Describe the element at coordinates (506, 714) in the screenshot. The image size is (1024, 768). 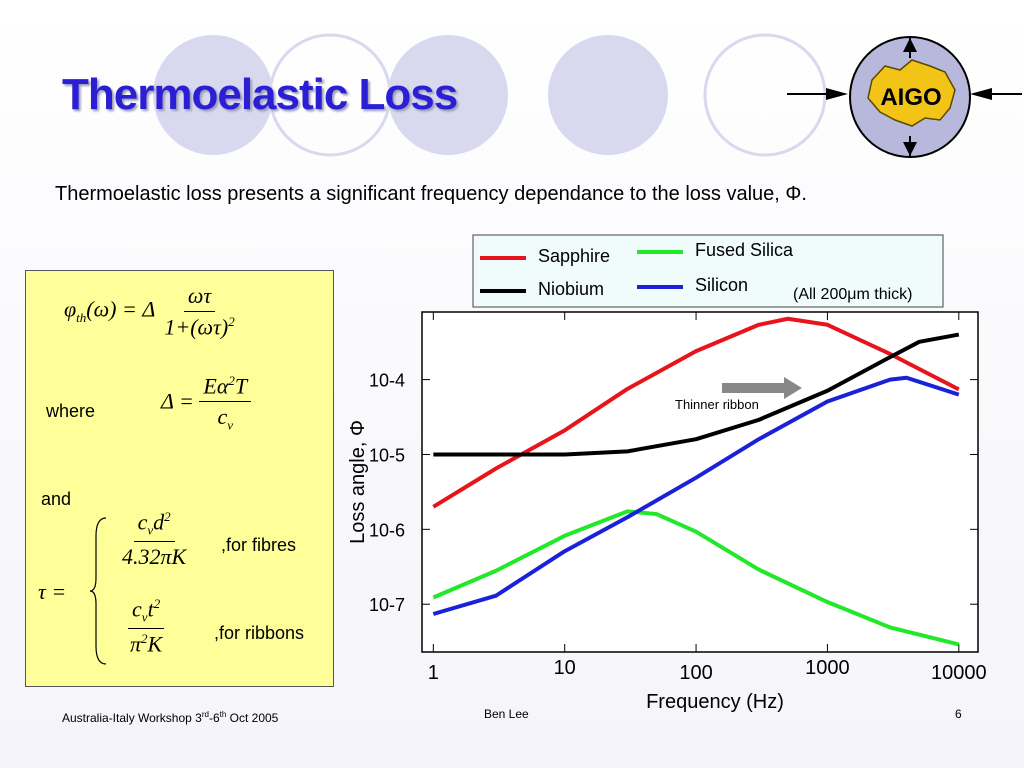
I see `footer-center: Ben Lee` at that location.